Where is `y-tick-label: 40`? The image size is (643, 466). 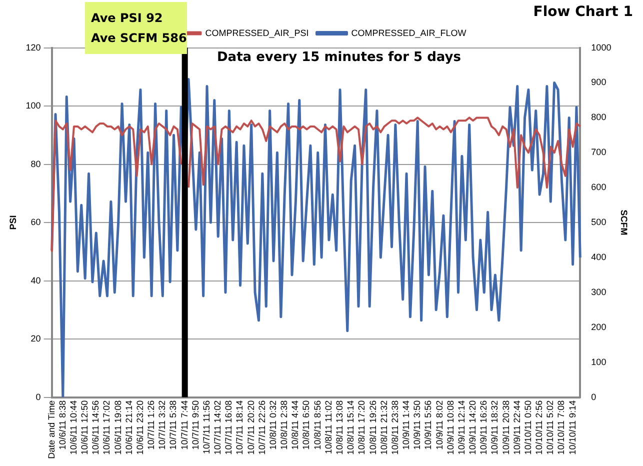
y-tick-label: 40 is located at coordinates (35, 280).